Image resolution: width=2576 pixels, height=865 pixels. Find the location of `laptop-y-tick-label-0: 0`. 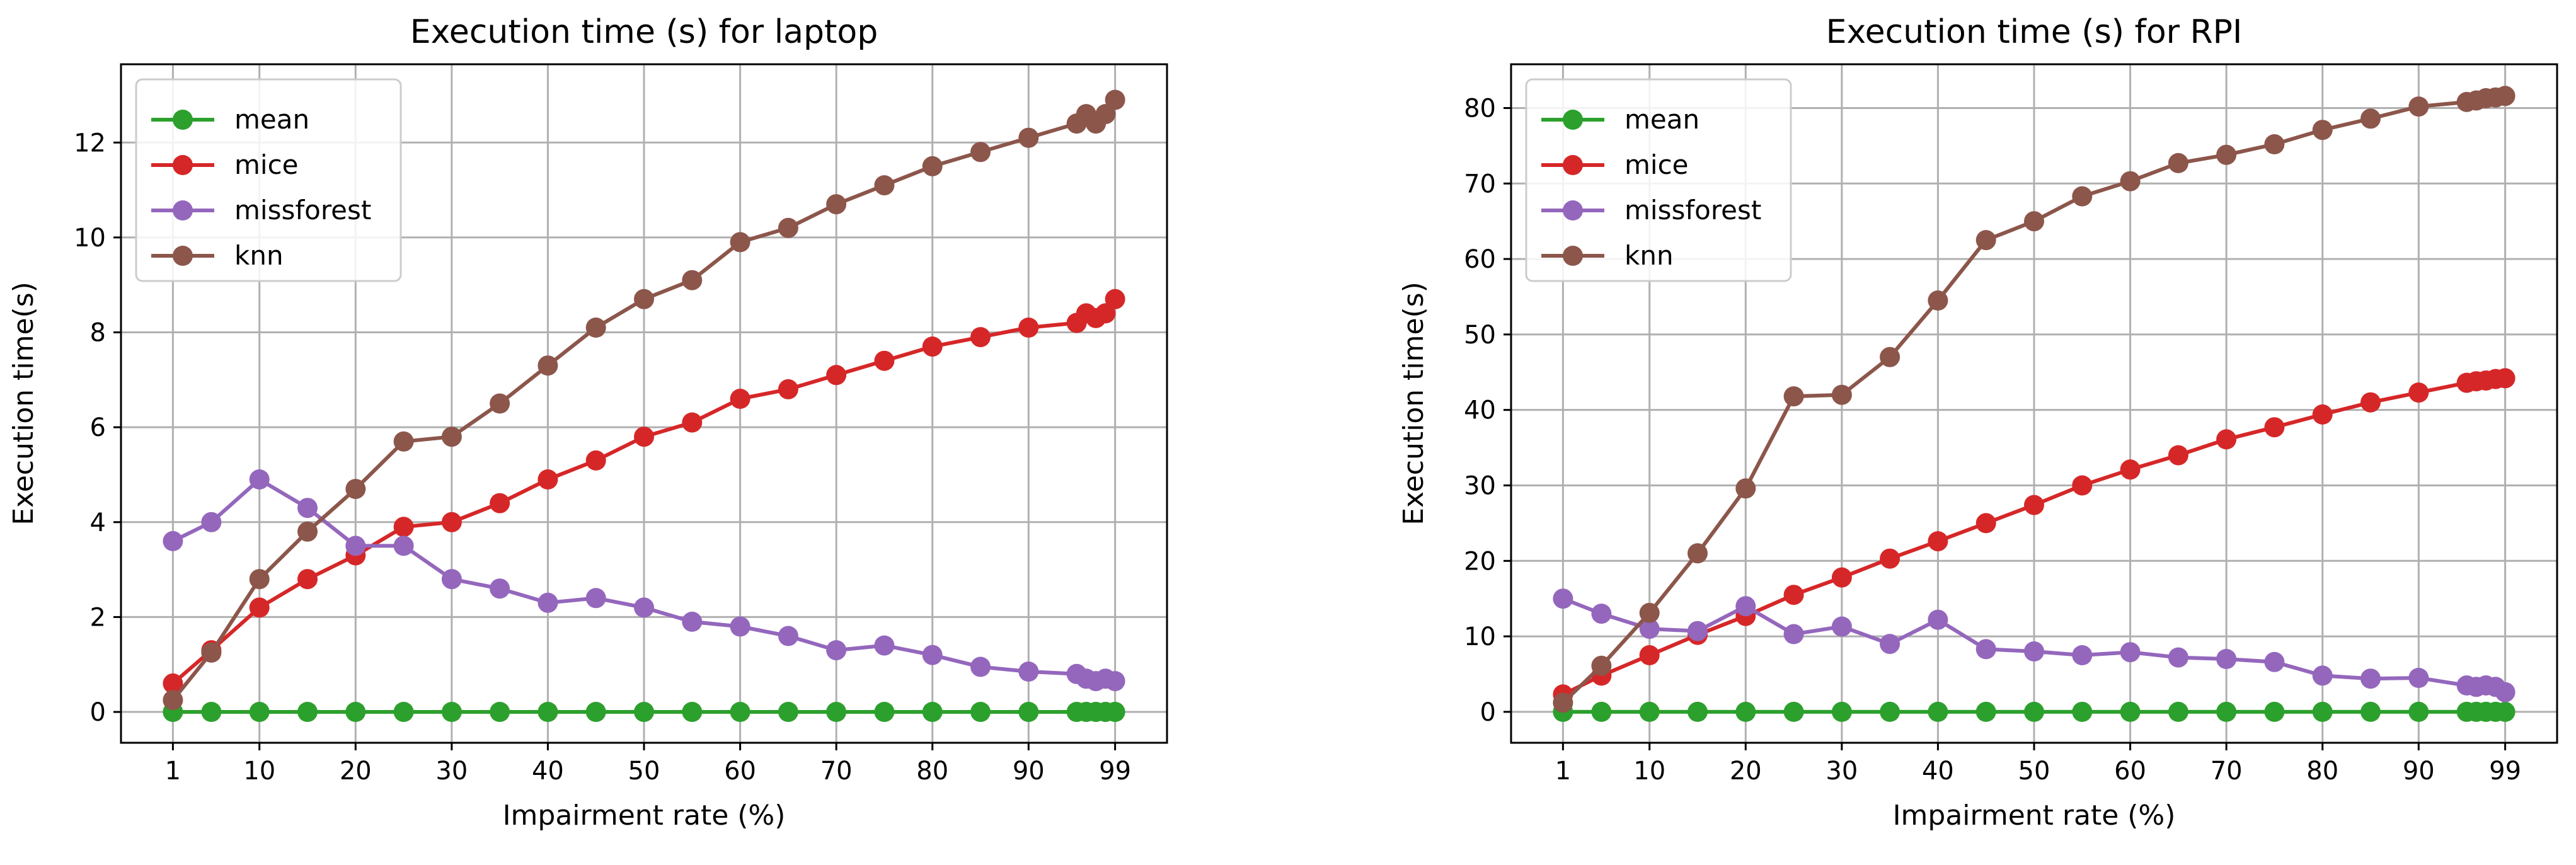

laptop-y-tick-label-0: 0 is located at coordinates (98, 712).